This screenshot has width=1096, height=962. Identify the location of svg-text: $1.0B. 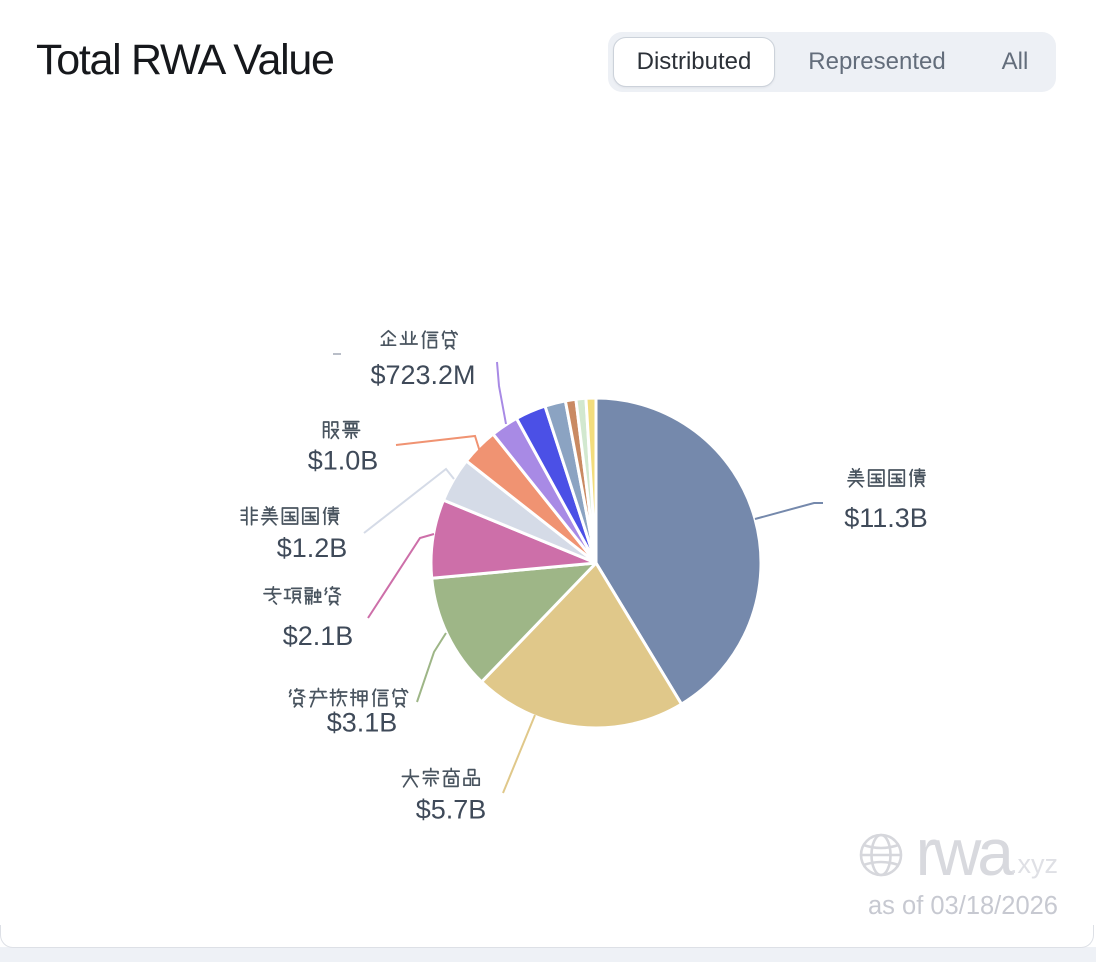
(343, 461).